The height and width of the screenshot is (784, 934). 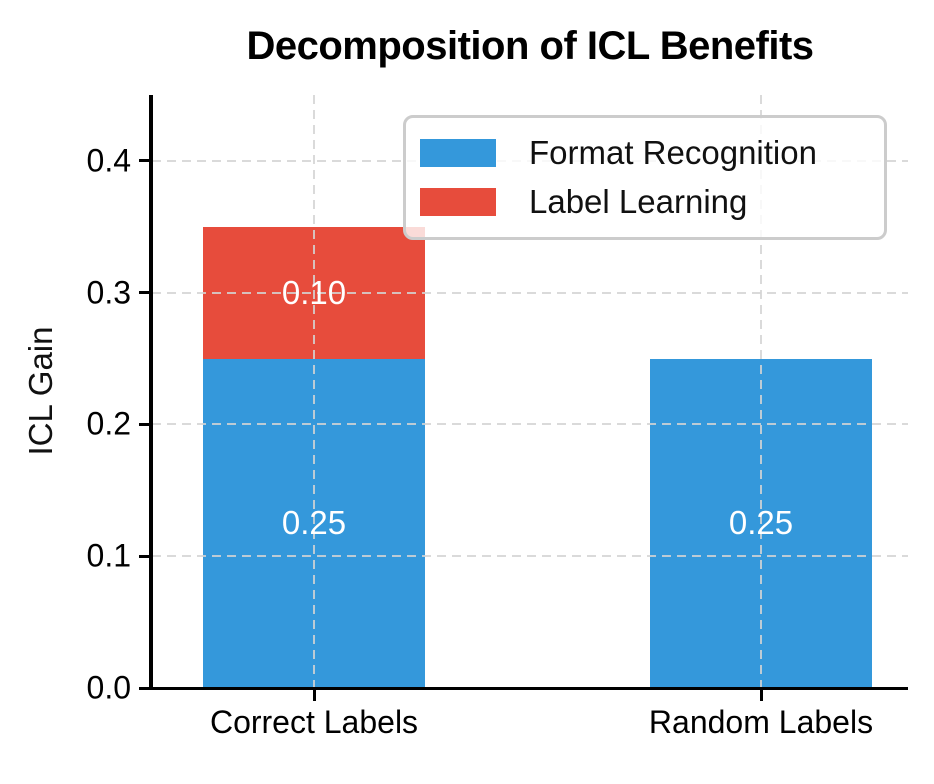 I want to click on legend-item-label-learning: Label Learning, so click(x=645, y=202).